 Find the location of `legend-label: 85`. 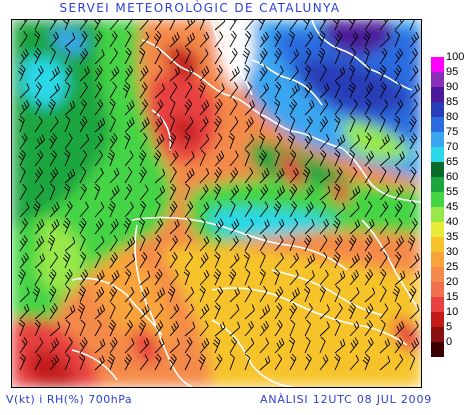

legend-label: 85 is located at coordinates (452, 102).